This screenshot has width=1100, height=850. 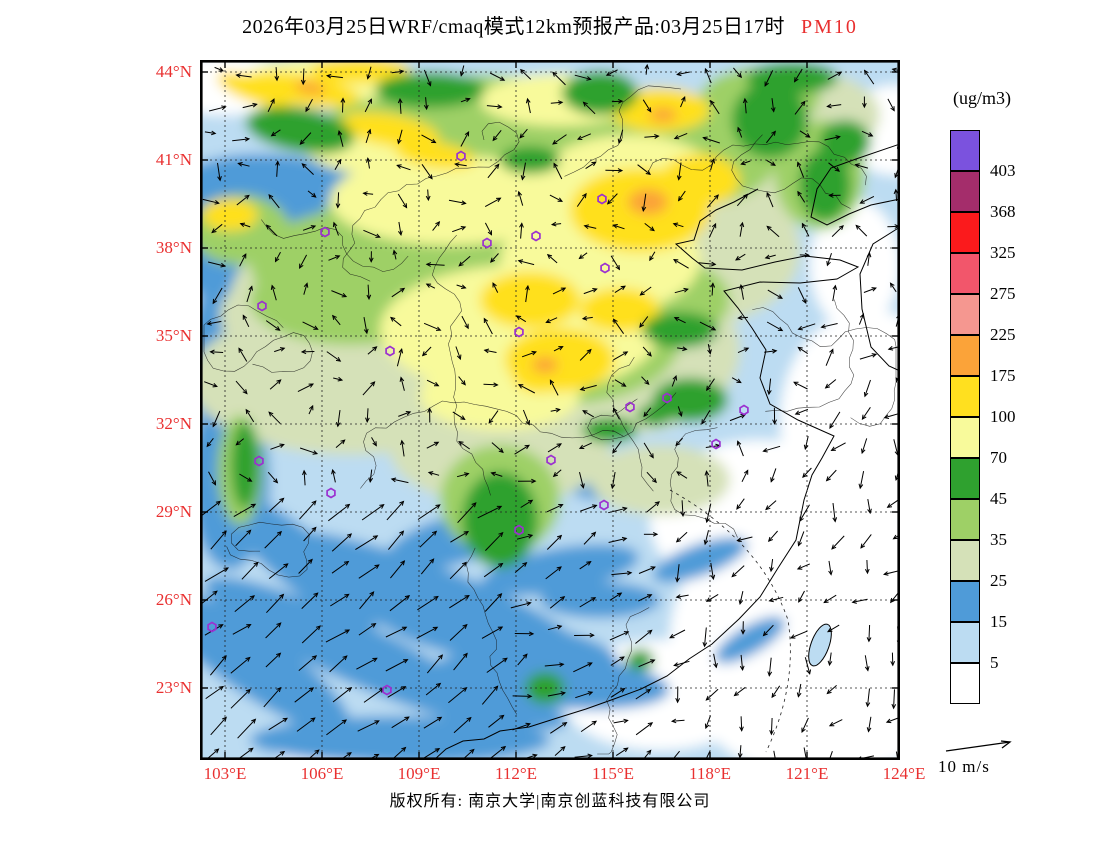 I want to click on lat-label: 26°N, so click(x=173, y=599).